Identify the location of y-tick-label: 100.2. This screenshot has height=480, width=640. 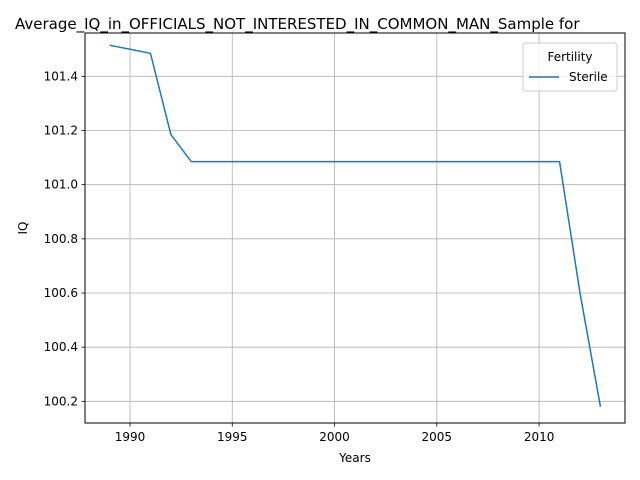
(61, 401).